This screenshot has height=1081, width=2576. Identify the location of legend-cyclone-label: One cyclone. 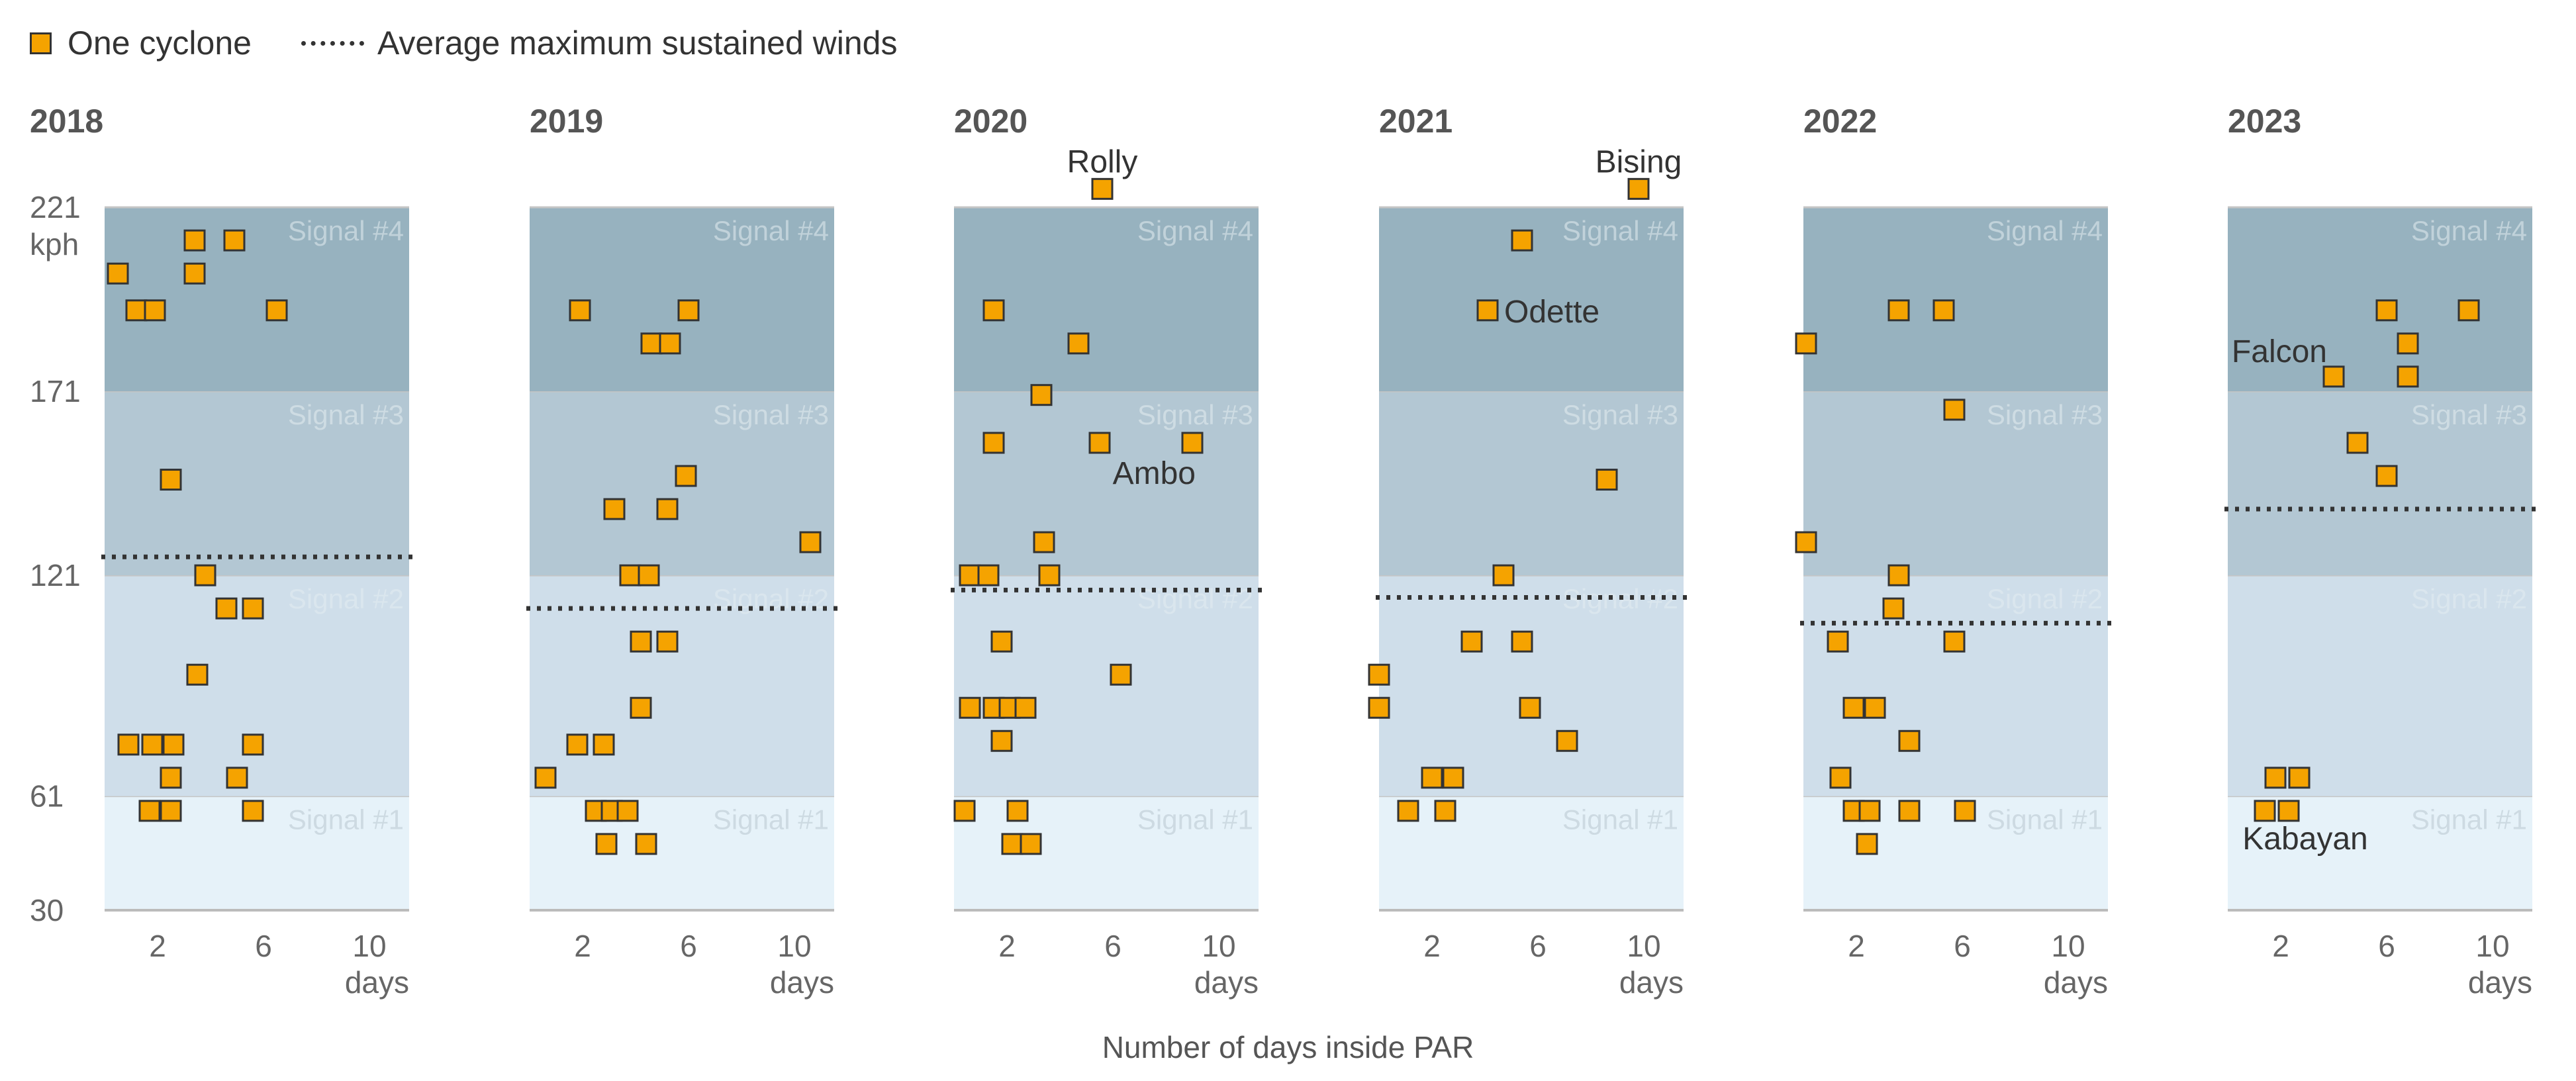
(160, 43).